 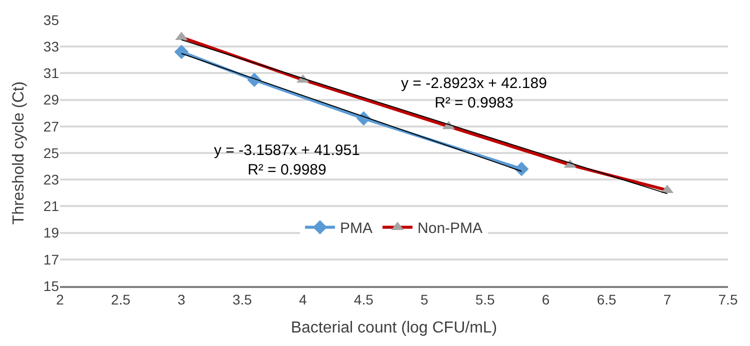 What do you see at coordinates (242, 300) in the screenshot?
I see `x-tick-label: 3.5` at bounding box center [242, 300].